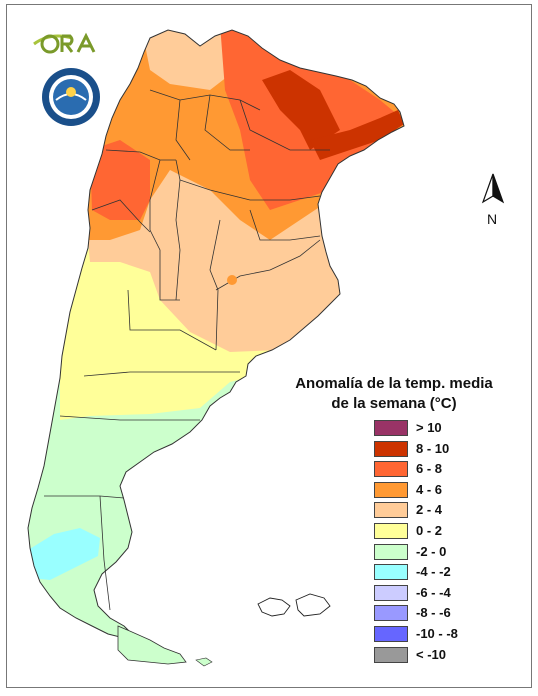  What do you see at coordinates (429, 489) in the screenshot?
I see `legend-label: 4 - 6` at bounding box center [429, 489].